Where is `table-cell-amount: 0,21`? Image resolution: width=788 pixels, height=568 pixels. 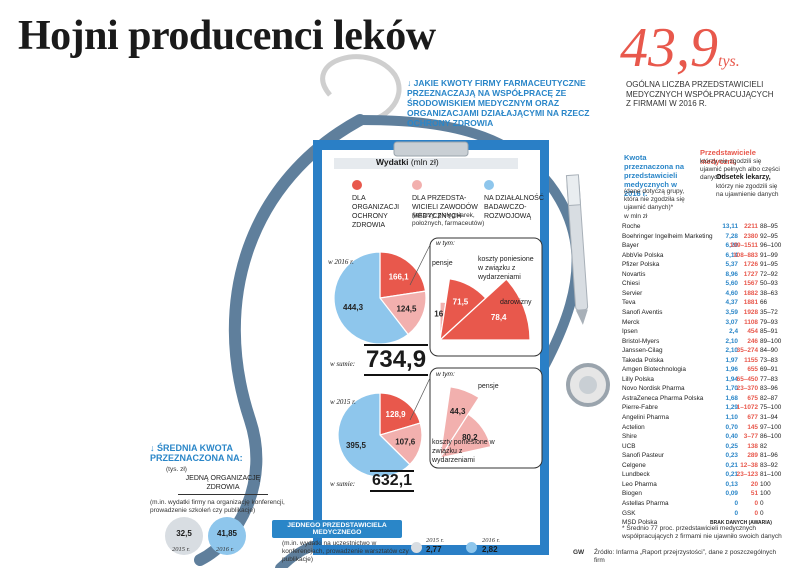
table-cell-amount: 0,21 is located at coordinates (731, 465).